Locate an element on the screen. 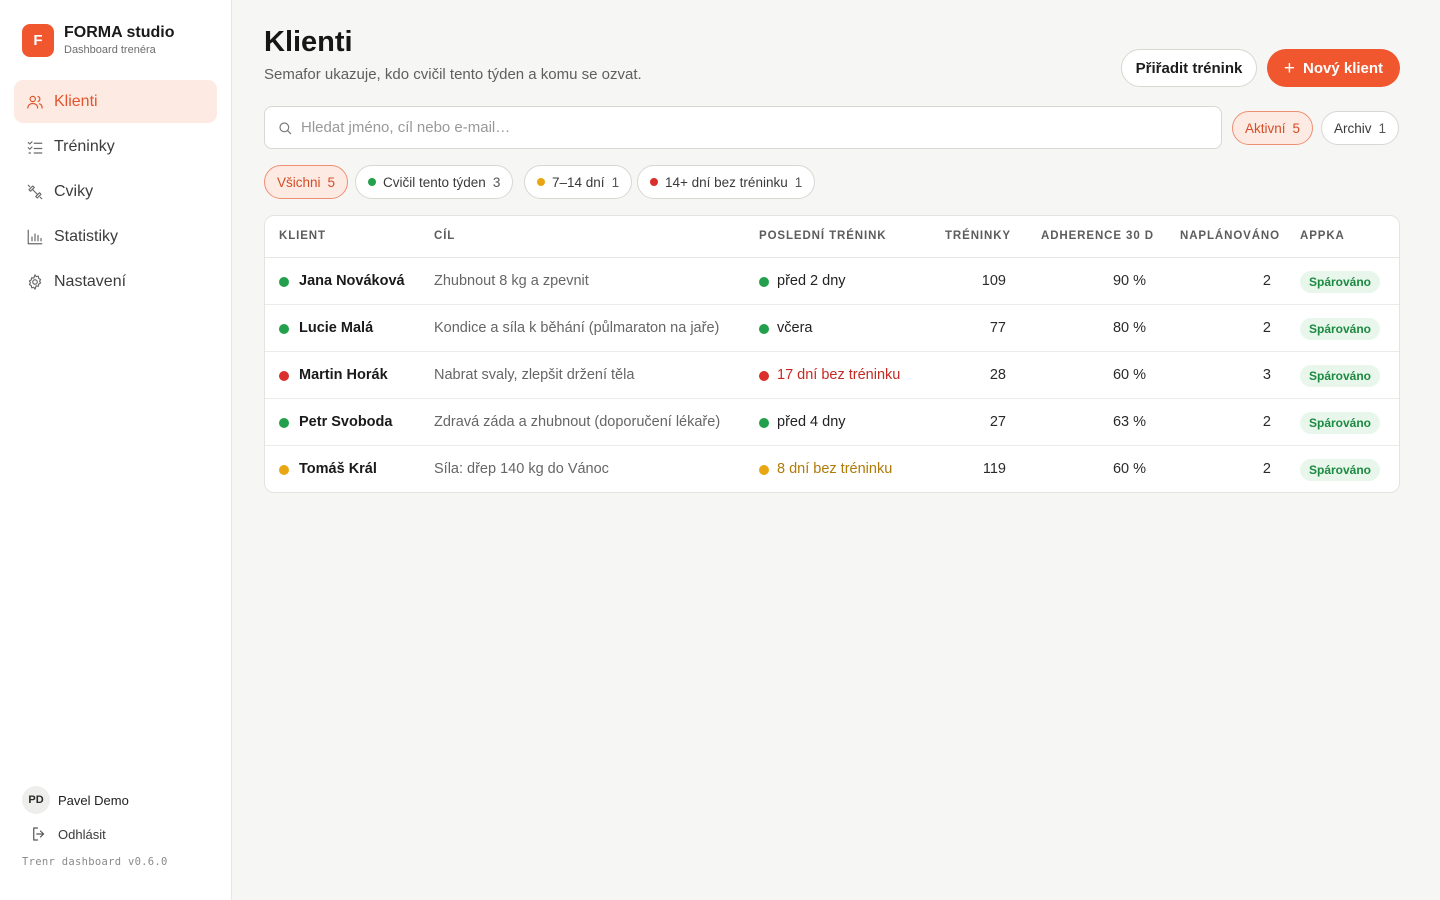 Image resolution: width=1440 pixels, height=900 pixels. filter-label: Cvičil tento týden is located at coordinates (434, 182).